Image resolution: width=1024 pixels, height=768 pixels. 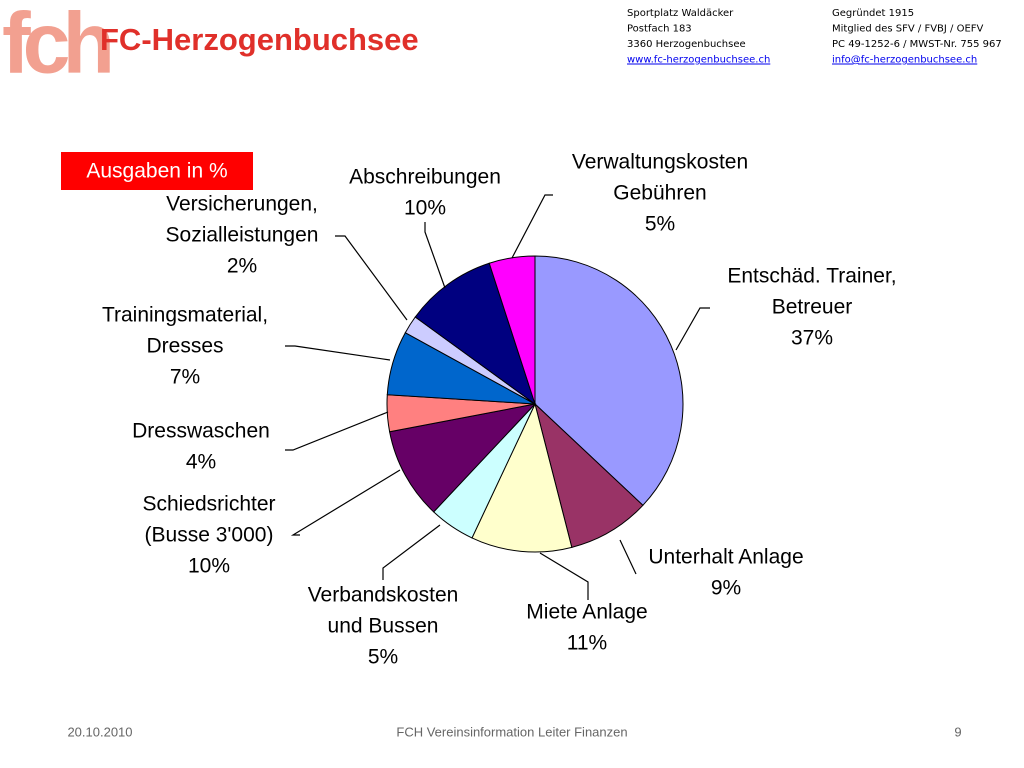 I want to click on logo-mark: fch, so click(x=56, y=46).